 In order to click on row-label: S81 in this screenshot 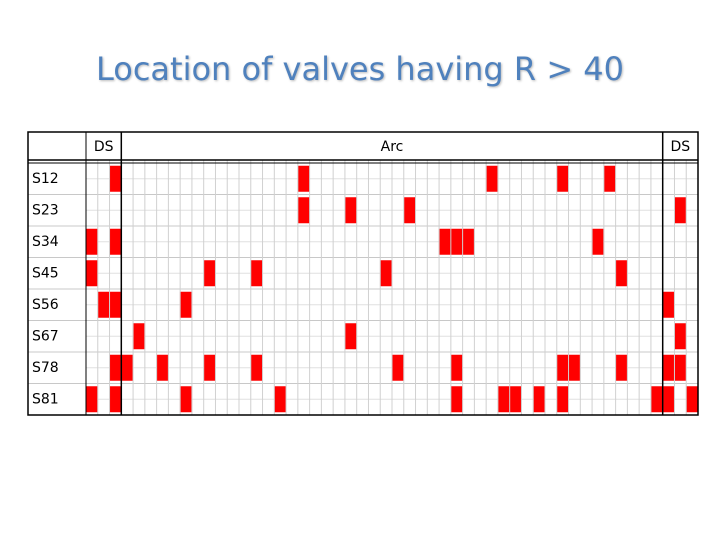, I will do `click(45, 399)`.